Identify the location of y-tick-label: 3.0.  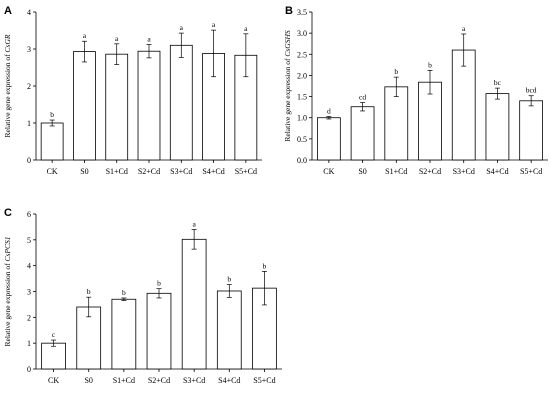
(302, 33).